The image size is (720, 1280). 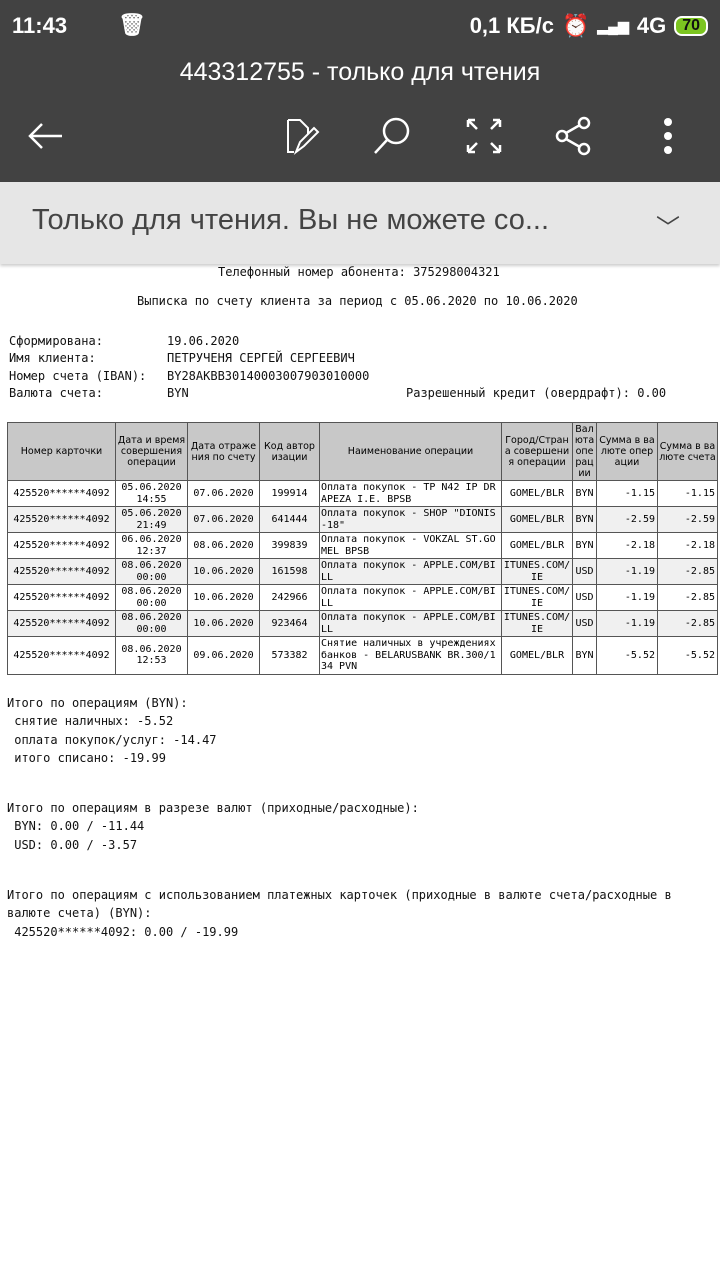 I want to click on table-cell: 641444, so click(x=289, y=519).